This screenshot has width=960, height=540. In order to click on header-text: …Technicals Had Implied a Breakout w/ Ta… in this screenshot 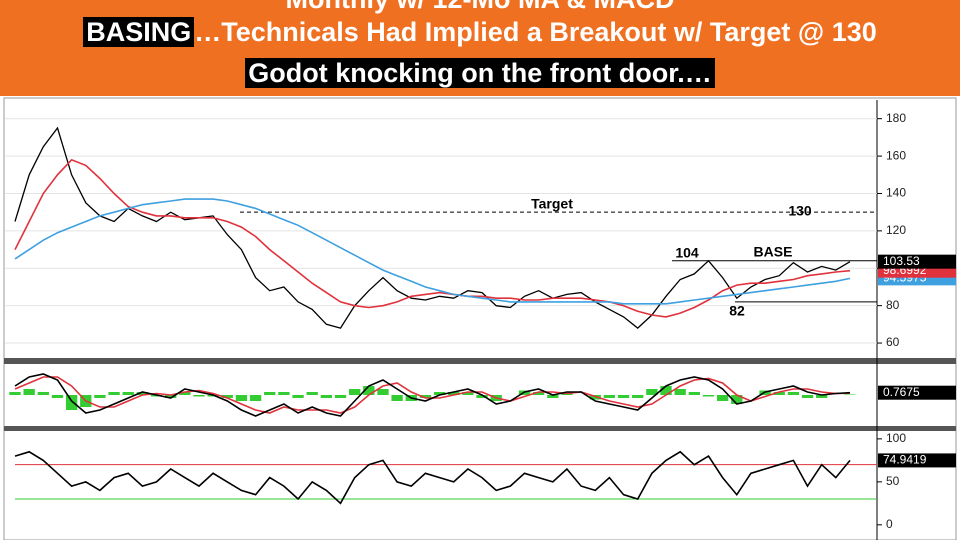, I will do `click(535, 32)`.